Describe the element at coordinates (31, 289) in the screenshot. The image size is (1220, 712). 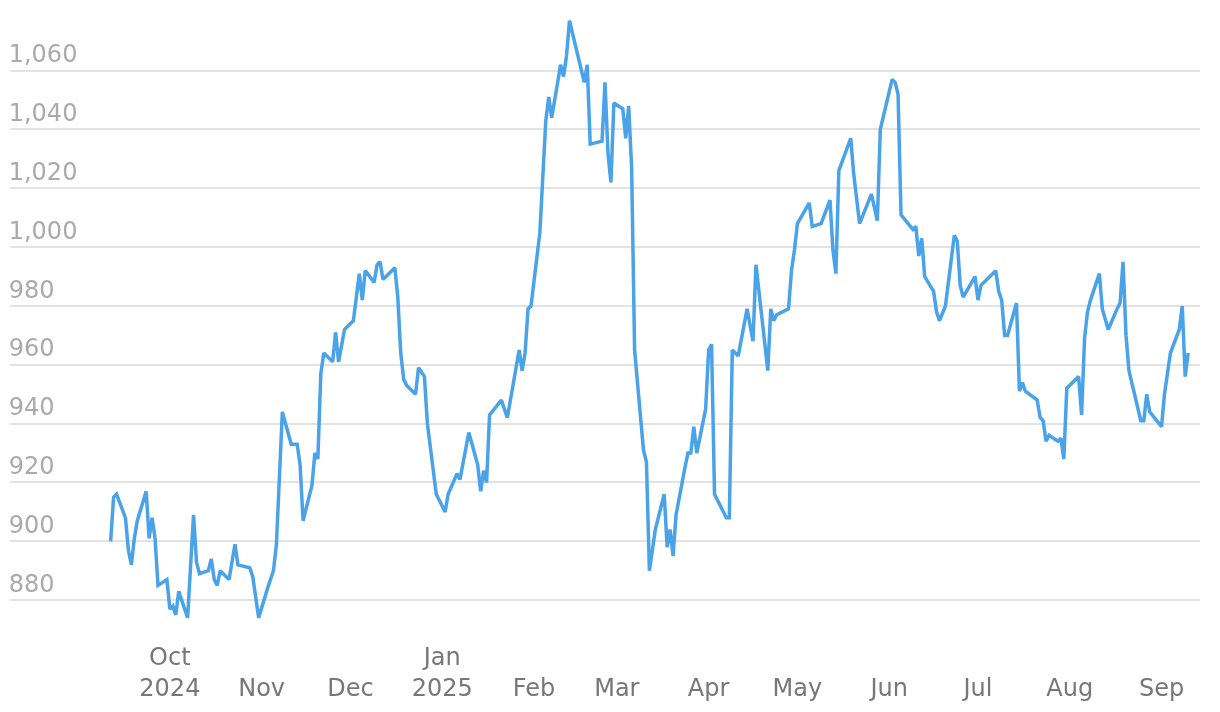
I see `y-tick-label: 980` at that location.